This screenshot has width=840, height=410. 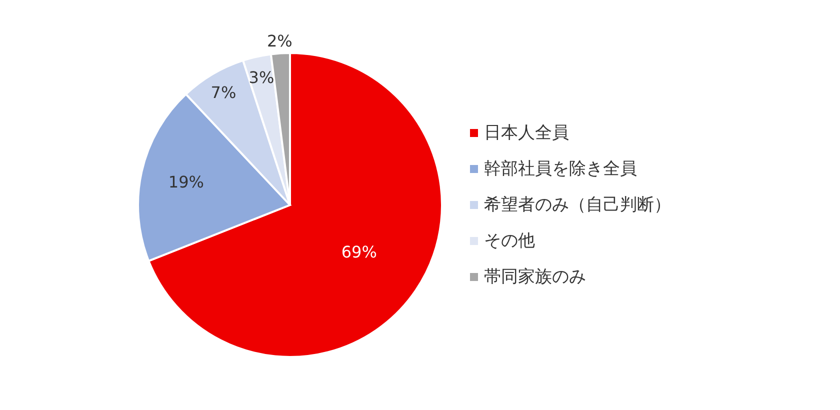 What do you see at coordinates (535, 277) in the screenshot?
I see `legend-label: 帯同家族のみ` at bounding box center [535, 277].